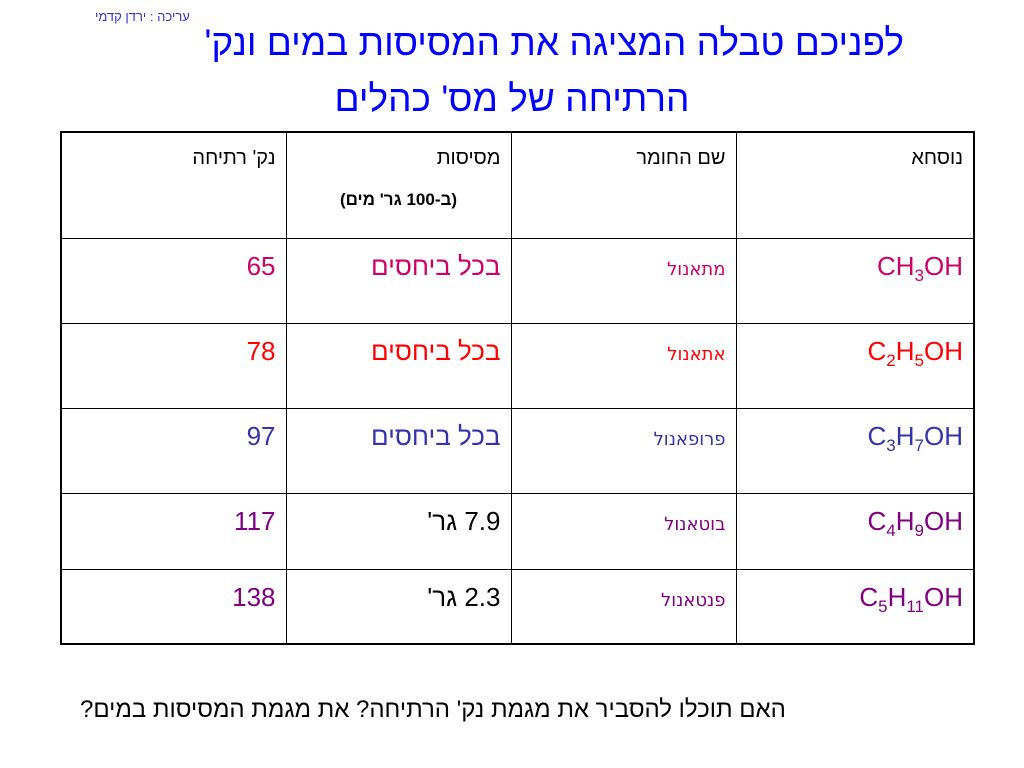  Describe the element at coordinates (398, 607) in the screenshot. I see `cell-solubility: 2.3 גר'` at that location.